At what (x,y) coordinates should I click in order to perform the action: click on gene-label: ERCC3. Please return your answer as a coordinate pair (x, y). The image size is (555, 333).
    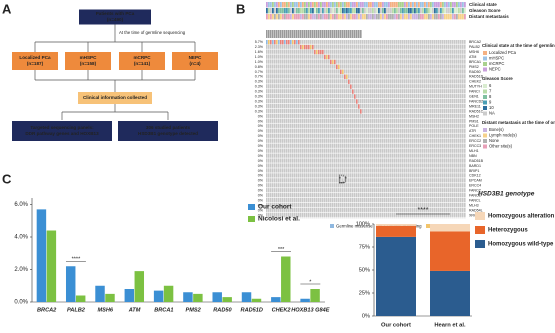
    Looking at the image, I should click on (475, 146).